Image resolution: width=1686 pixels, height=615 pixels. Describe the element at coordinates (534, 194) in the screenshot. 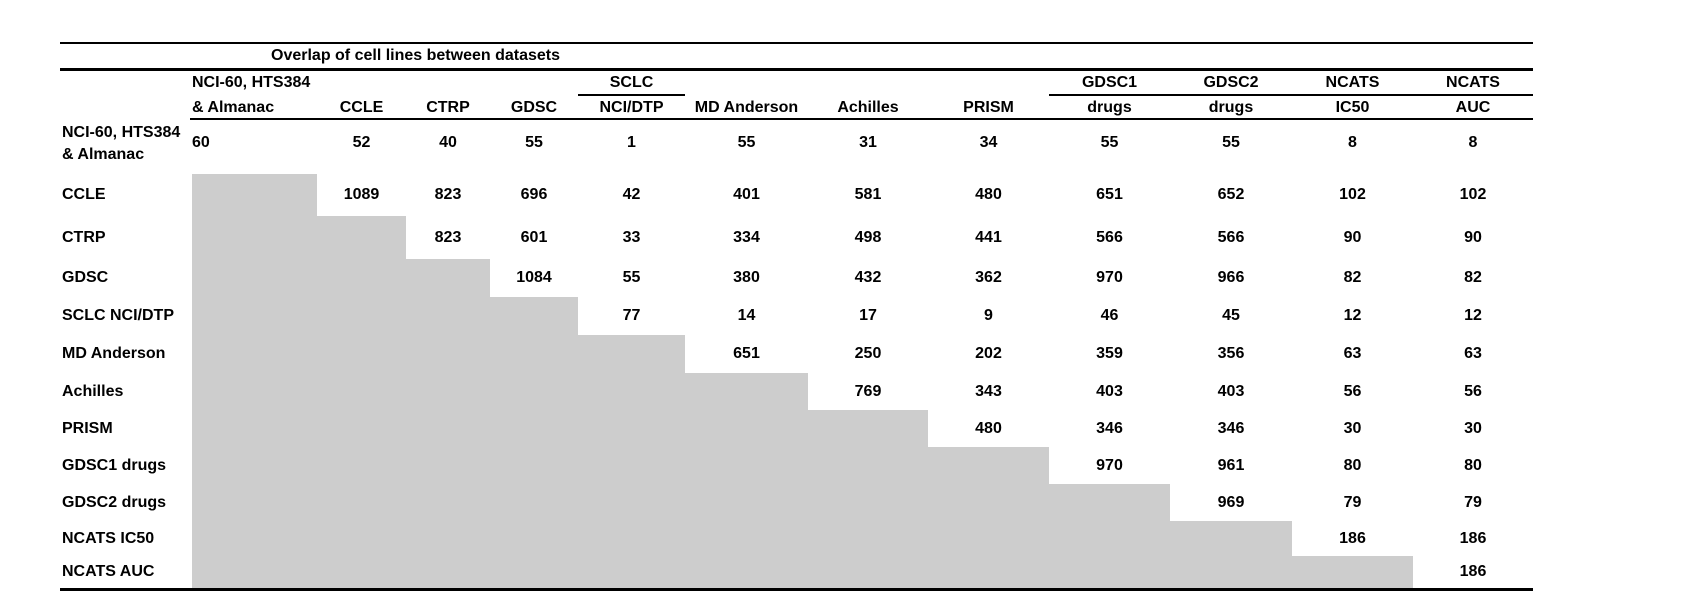

I see `value-cell: 696` at that location.